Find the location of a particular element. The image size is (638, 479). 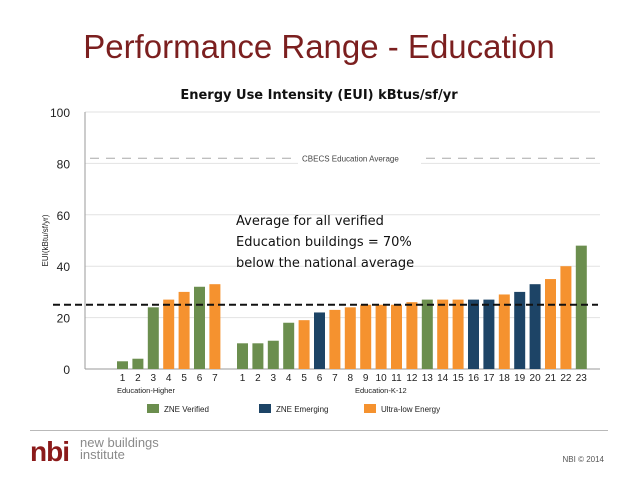

y-axis-label: EUI(kBtu/sf/yr) is located at coordinates (45, 240).